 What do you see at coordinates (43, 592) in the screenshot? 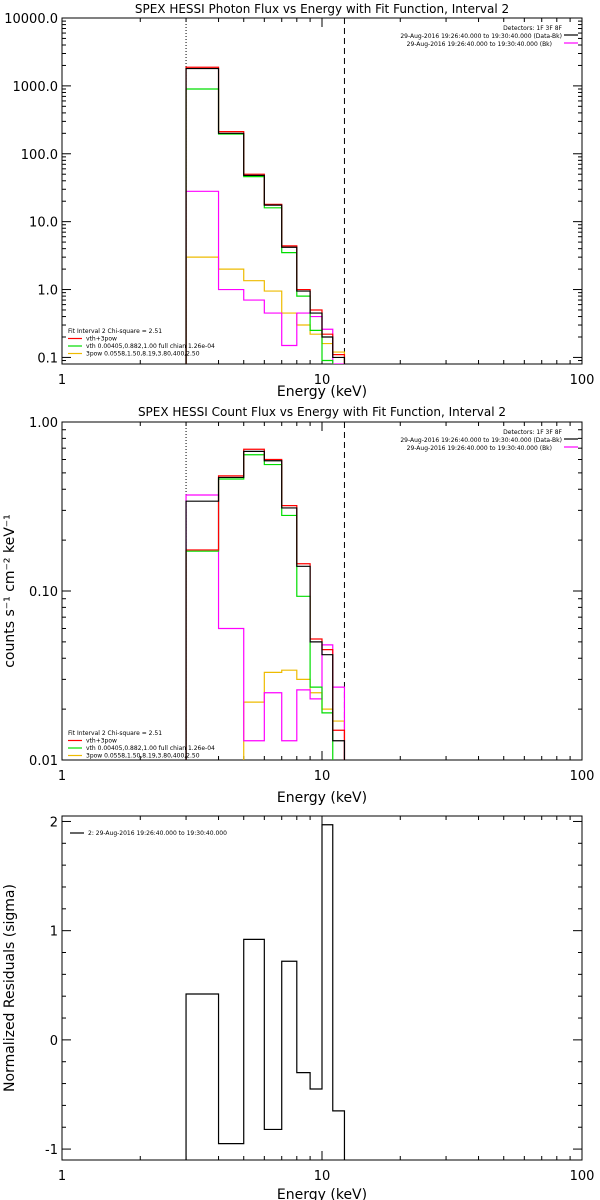
I see `y-tick-label: 0.10` at bounding box center [43, 592].